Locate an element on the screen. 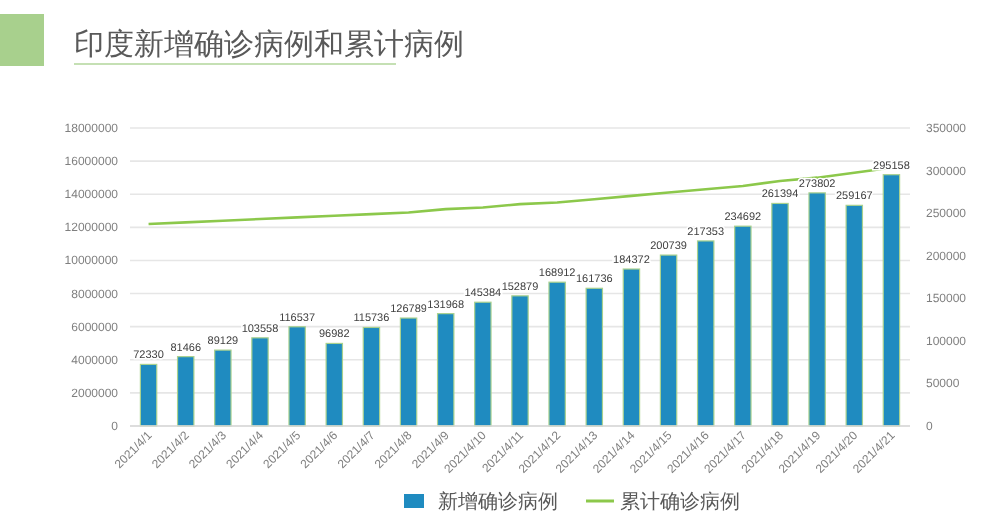  legend-label: 新增确诊病例 is located at coordinates (498, 502).